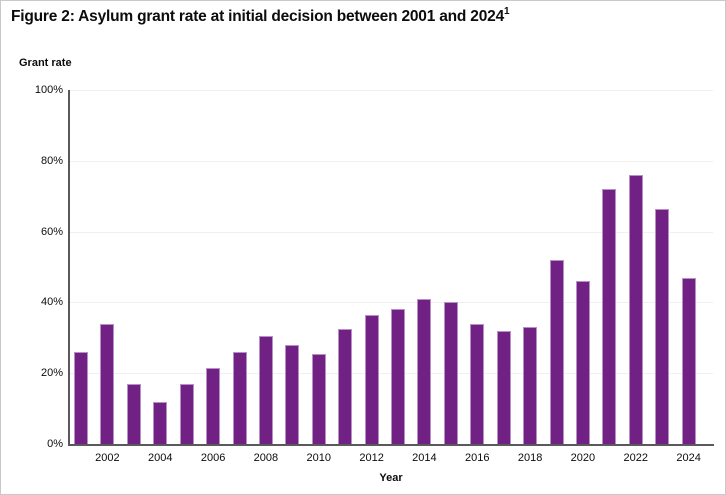 The width and height of the screenshot is (726, 495). What do you see at coordinates (371, 379) in the screenshot?
I see `bar-2012` at bounding box center [371, 379].